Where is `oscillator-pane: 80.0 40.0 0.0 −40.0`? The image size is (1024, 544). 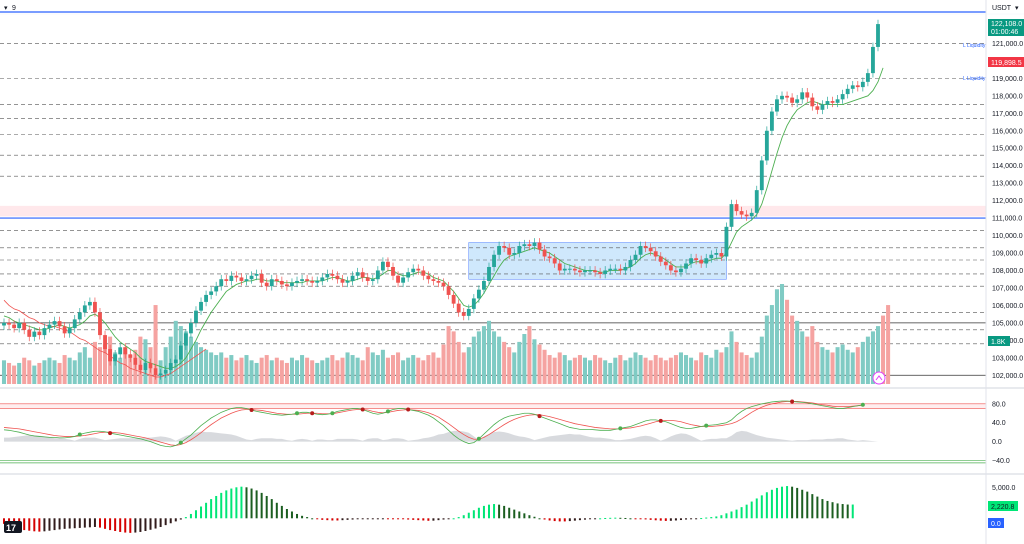
oscillator-pane: 80.0 40.0 0.0 −40.0 is located at coordinates (512, 426).